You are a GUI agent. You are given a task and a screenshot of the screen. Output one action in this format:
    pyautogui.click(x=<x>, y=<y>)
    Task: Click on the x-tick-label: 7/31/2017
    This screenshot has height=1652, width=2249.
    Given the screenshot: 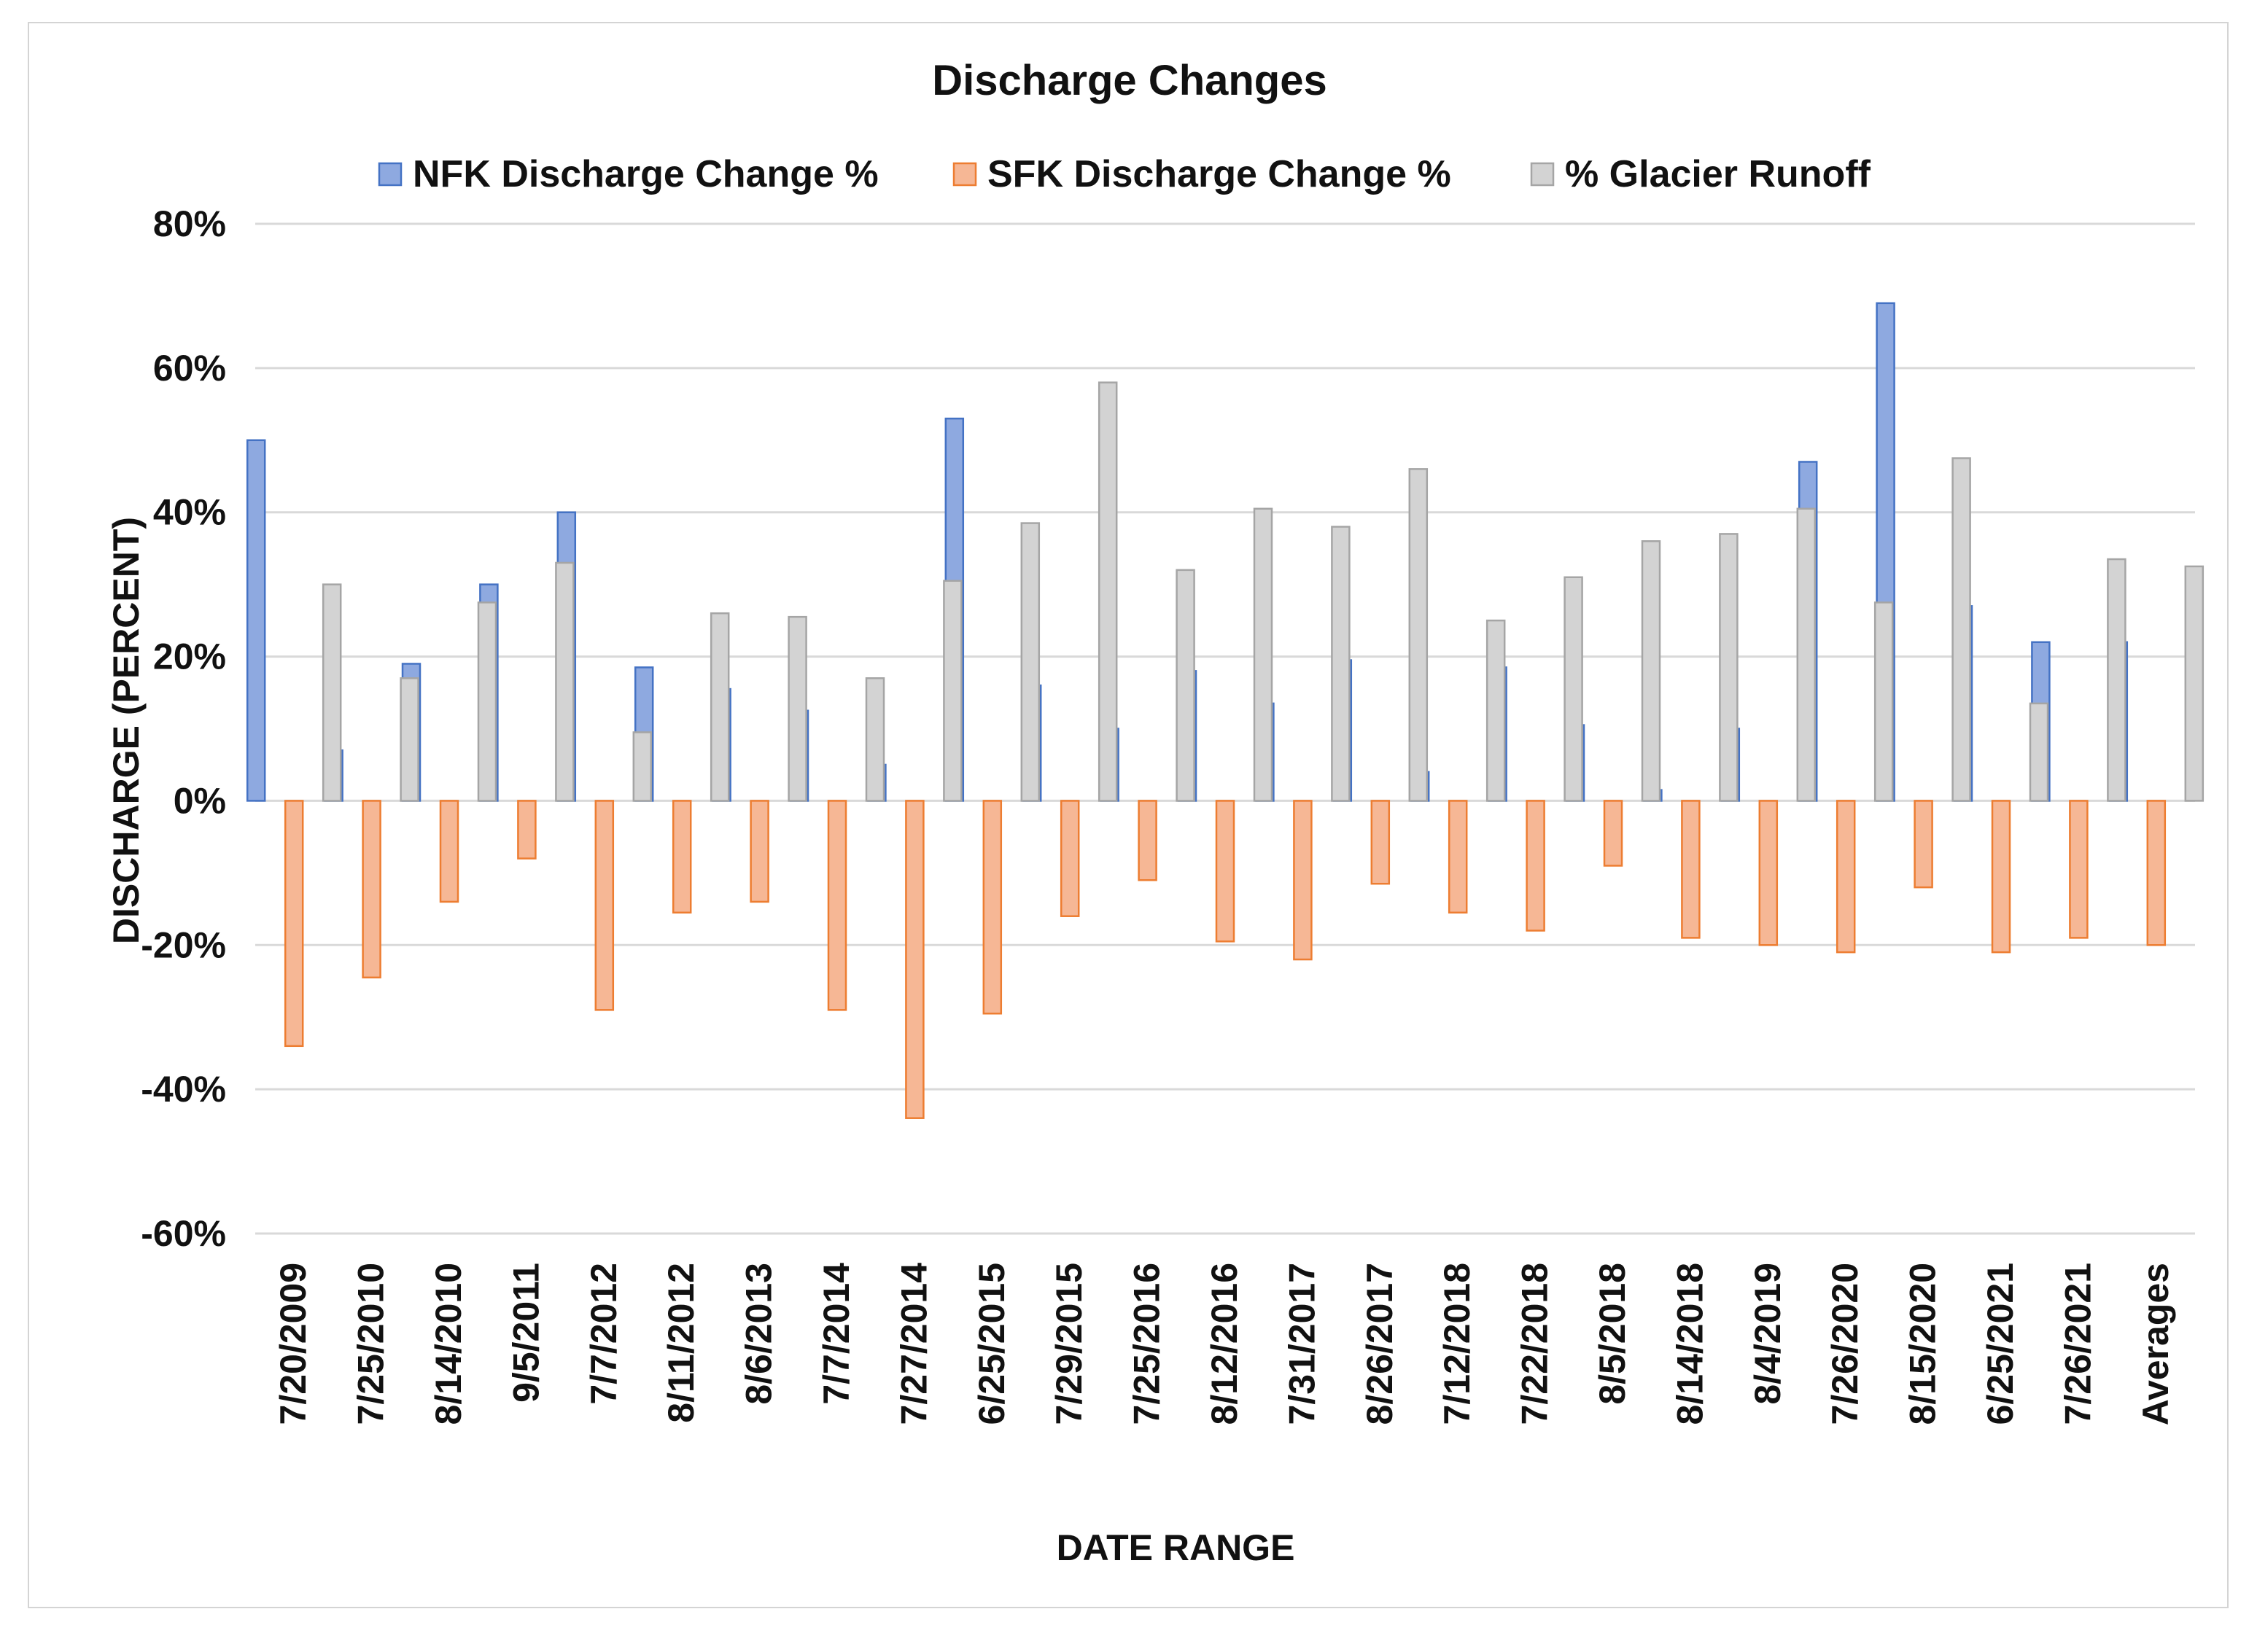 What is the action you would take?
    pyautogui.click(x=1301, y=1344)
    